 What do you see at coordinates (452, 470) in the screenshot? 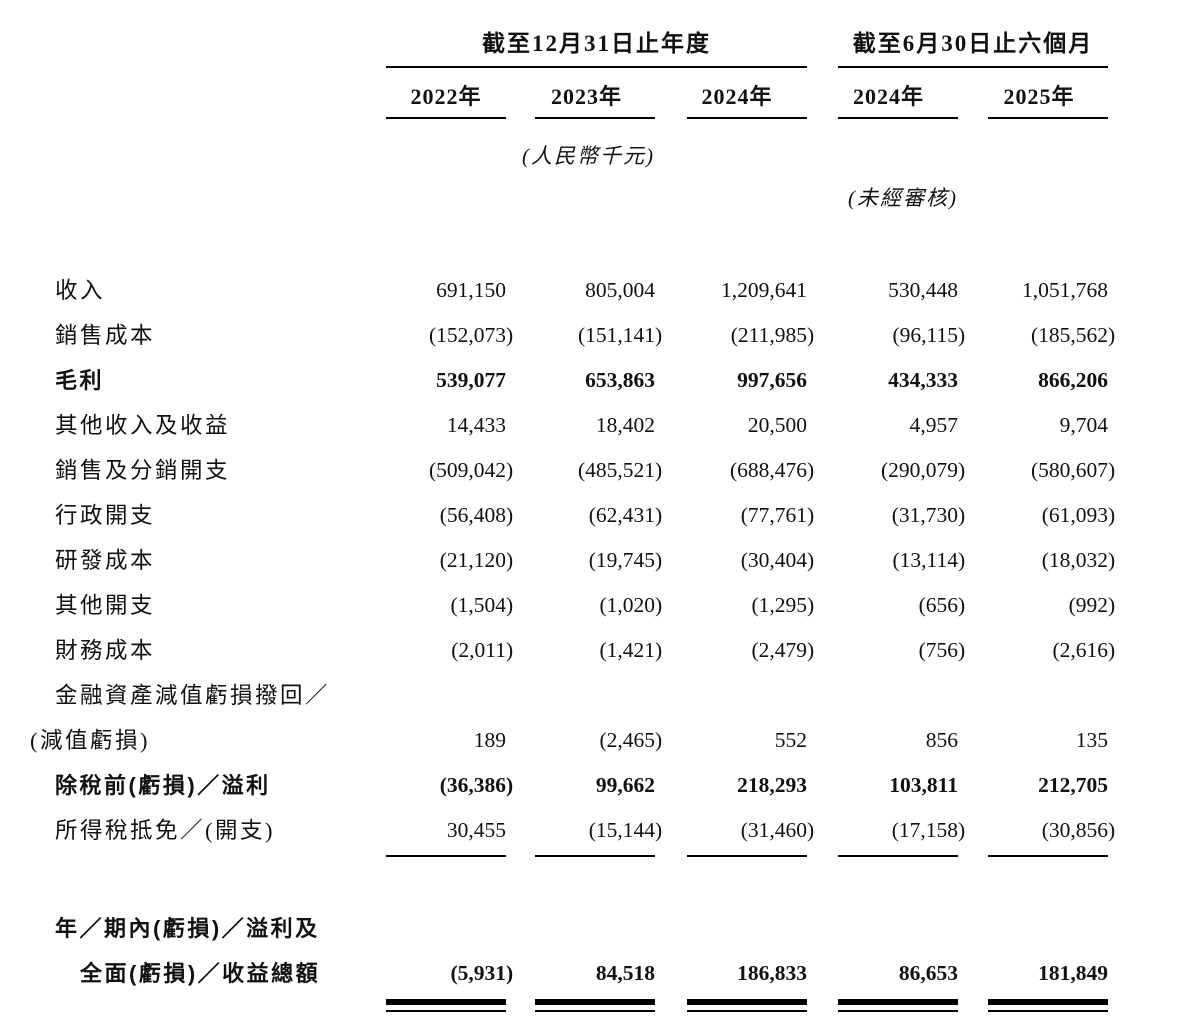
I see `row-value: (509,042)` at bounding box center [452, 470].